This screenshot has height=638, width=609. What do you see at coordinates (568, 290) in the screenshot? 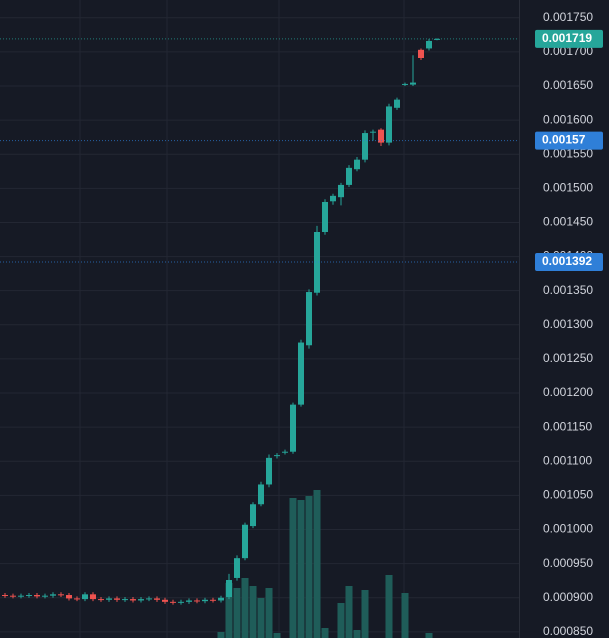
I see `y-tick-label: 0.001350` at bounding box center [568, 290].